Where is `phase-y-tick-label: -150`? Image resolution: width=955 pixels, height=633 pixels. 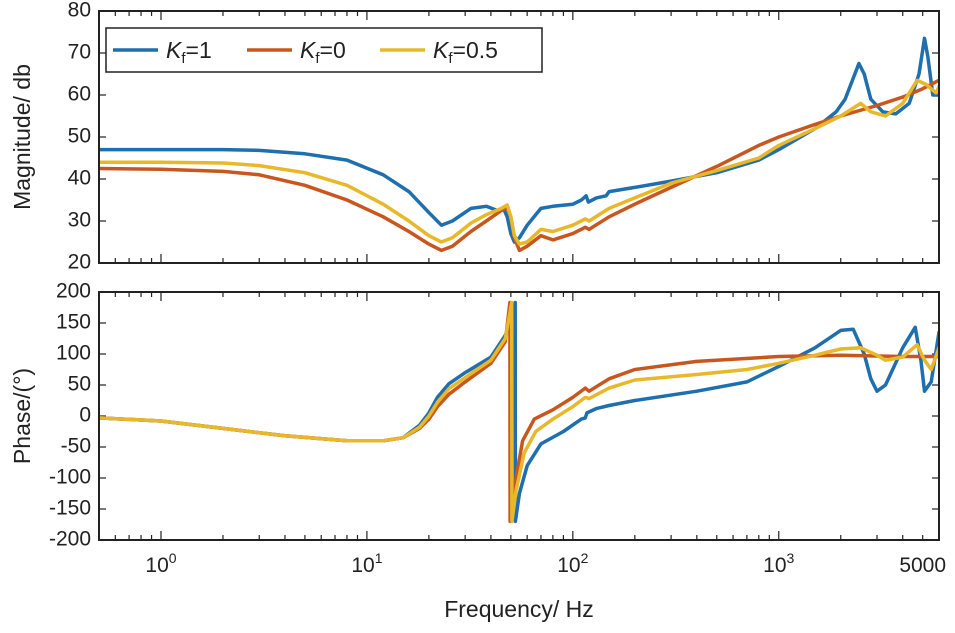 phase-y-tick-label: -150 is located at coordinates (70, 508).